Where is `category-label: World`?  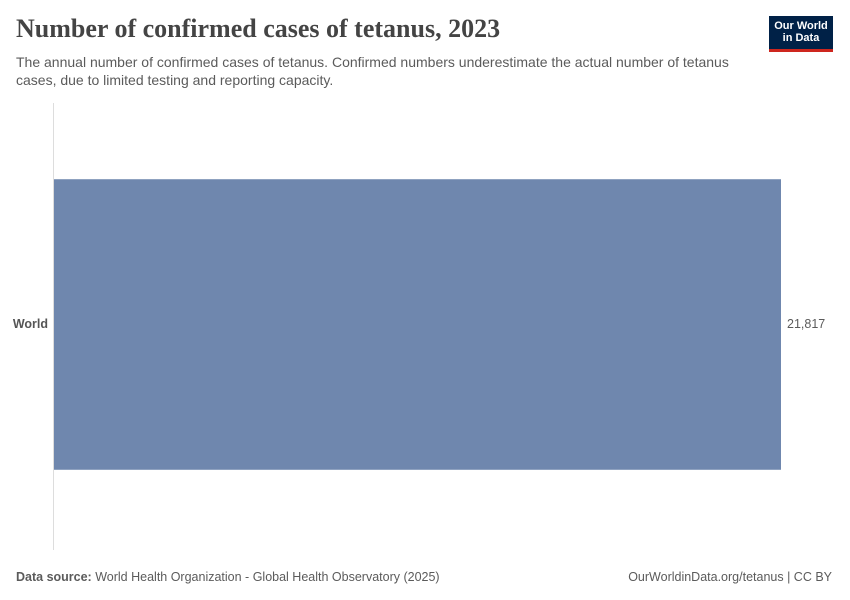
category-label: World is located at coordinates (30, 324).